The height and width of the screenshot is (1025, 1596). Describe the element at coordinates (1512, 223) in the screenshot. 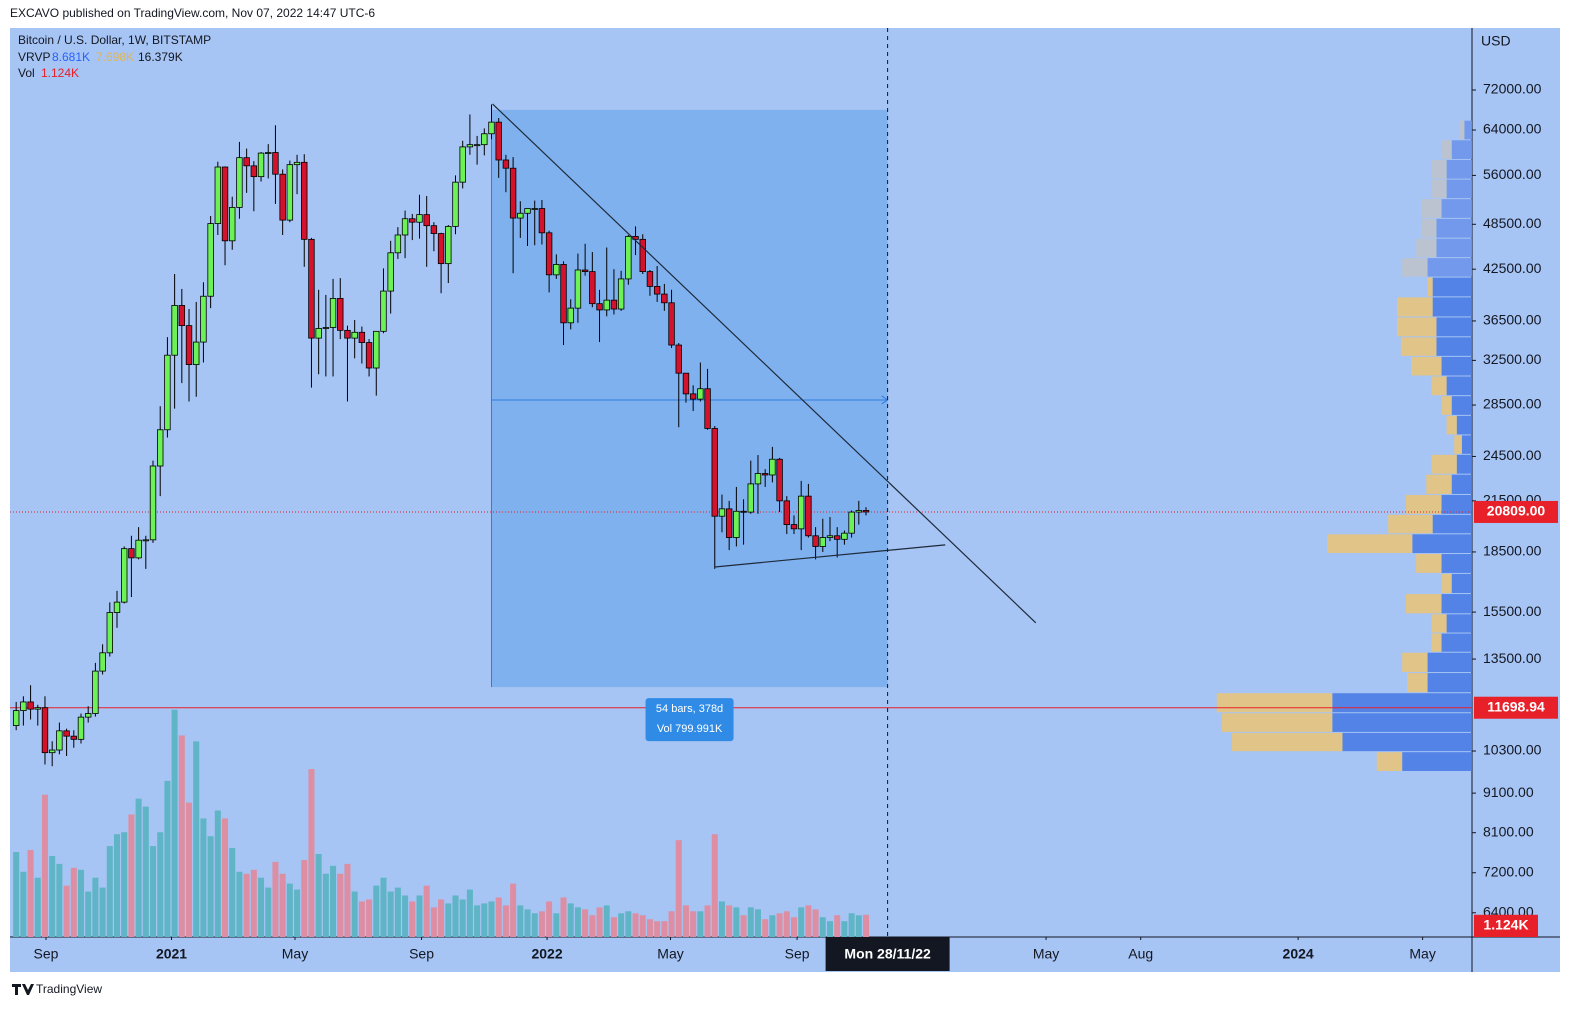

I see `y-tick-label: 48500.00` at that location.